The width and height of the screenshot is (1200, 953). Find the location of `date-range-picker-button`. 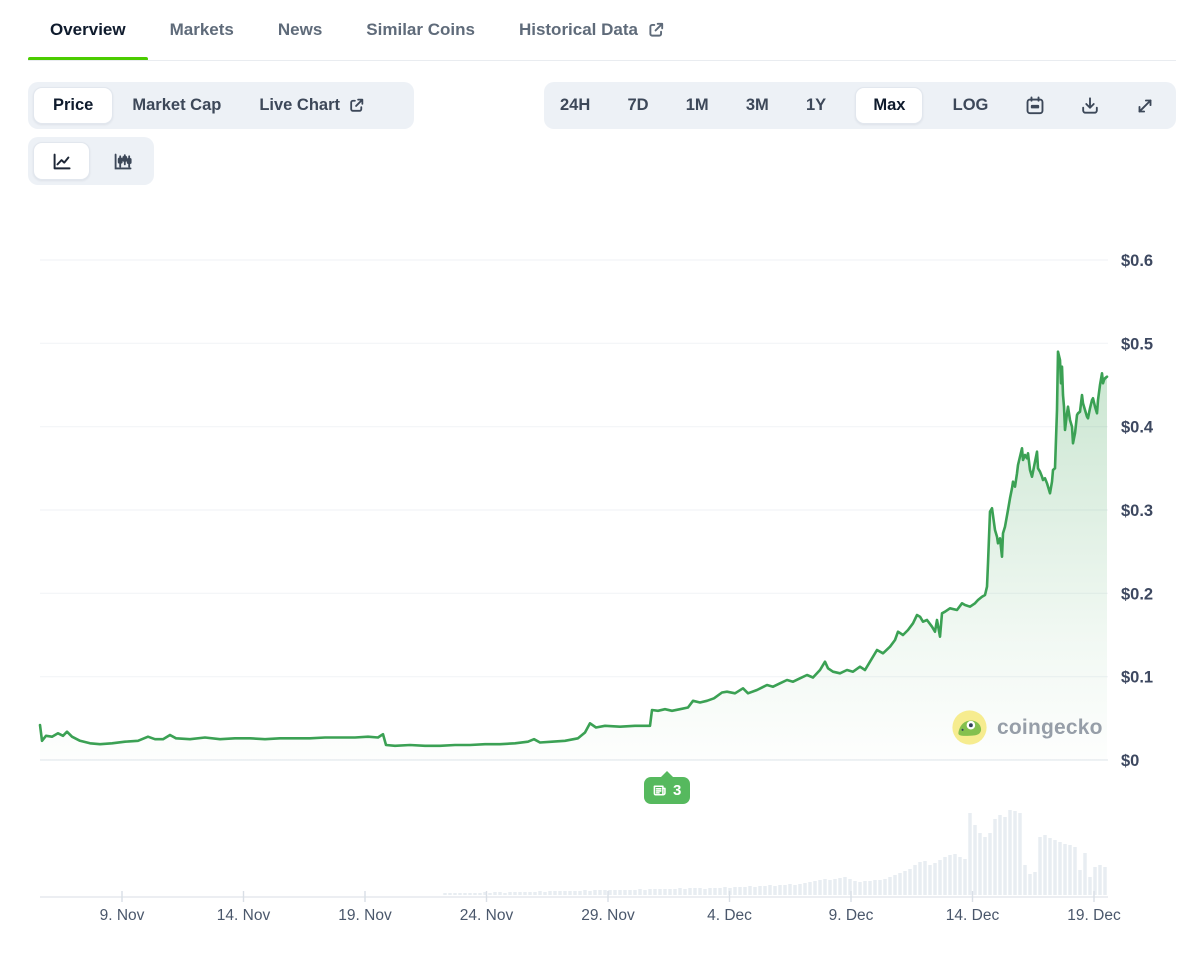

date-range-picker-button is located at coordinates (1035, 105).